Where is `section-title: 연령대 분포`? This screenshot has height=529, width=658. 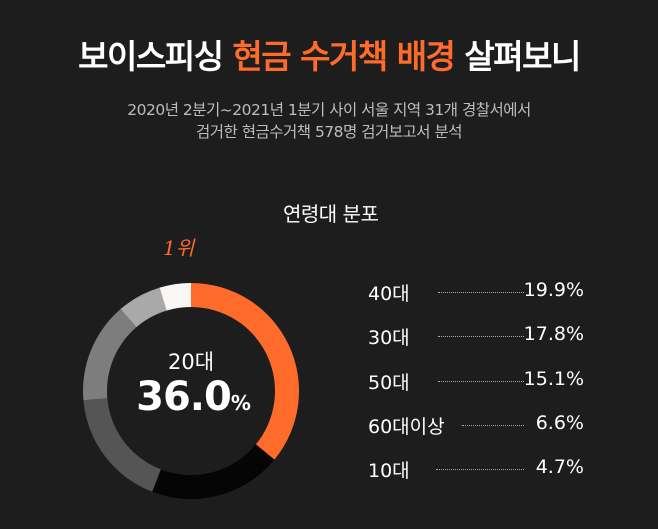 section-title: 연령대 분포 is located at coordinates (331, 214).